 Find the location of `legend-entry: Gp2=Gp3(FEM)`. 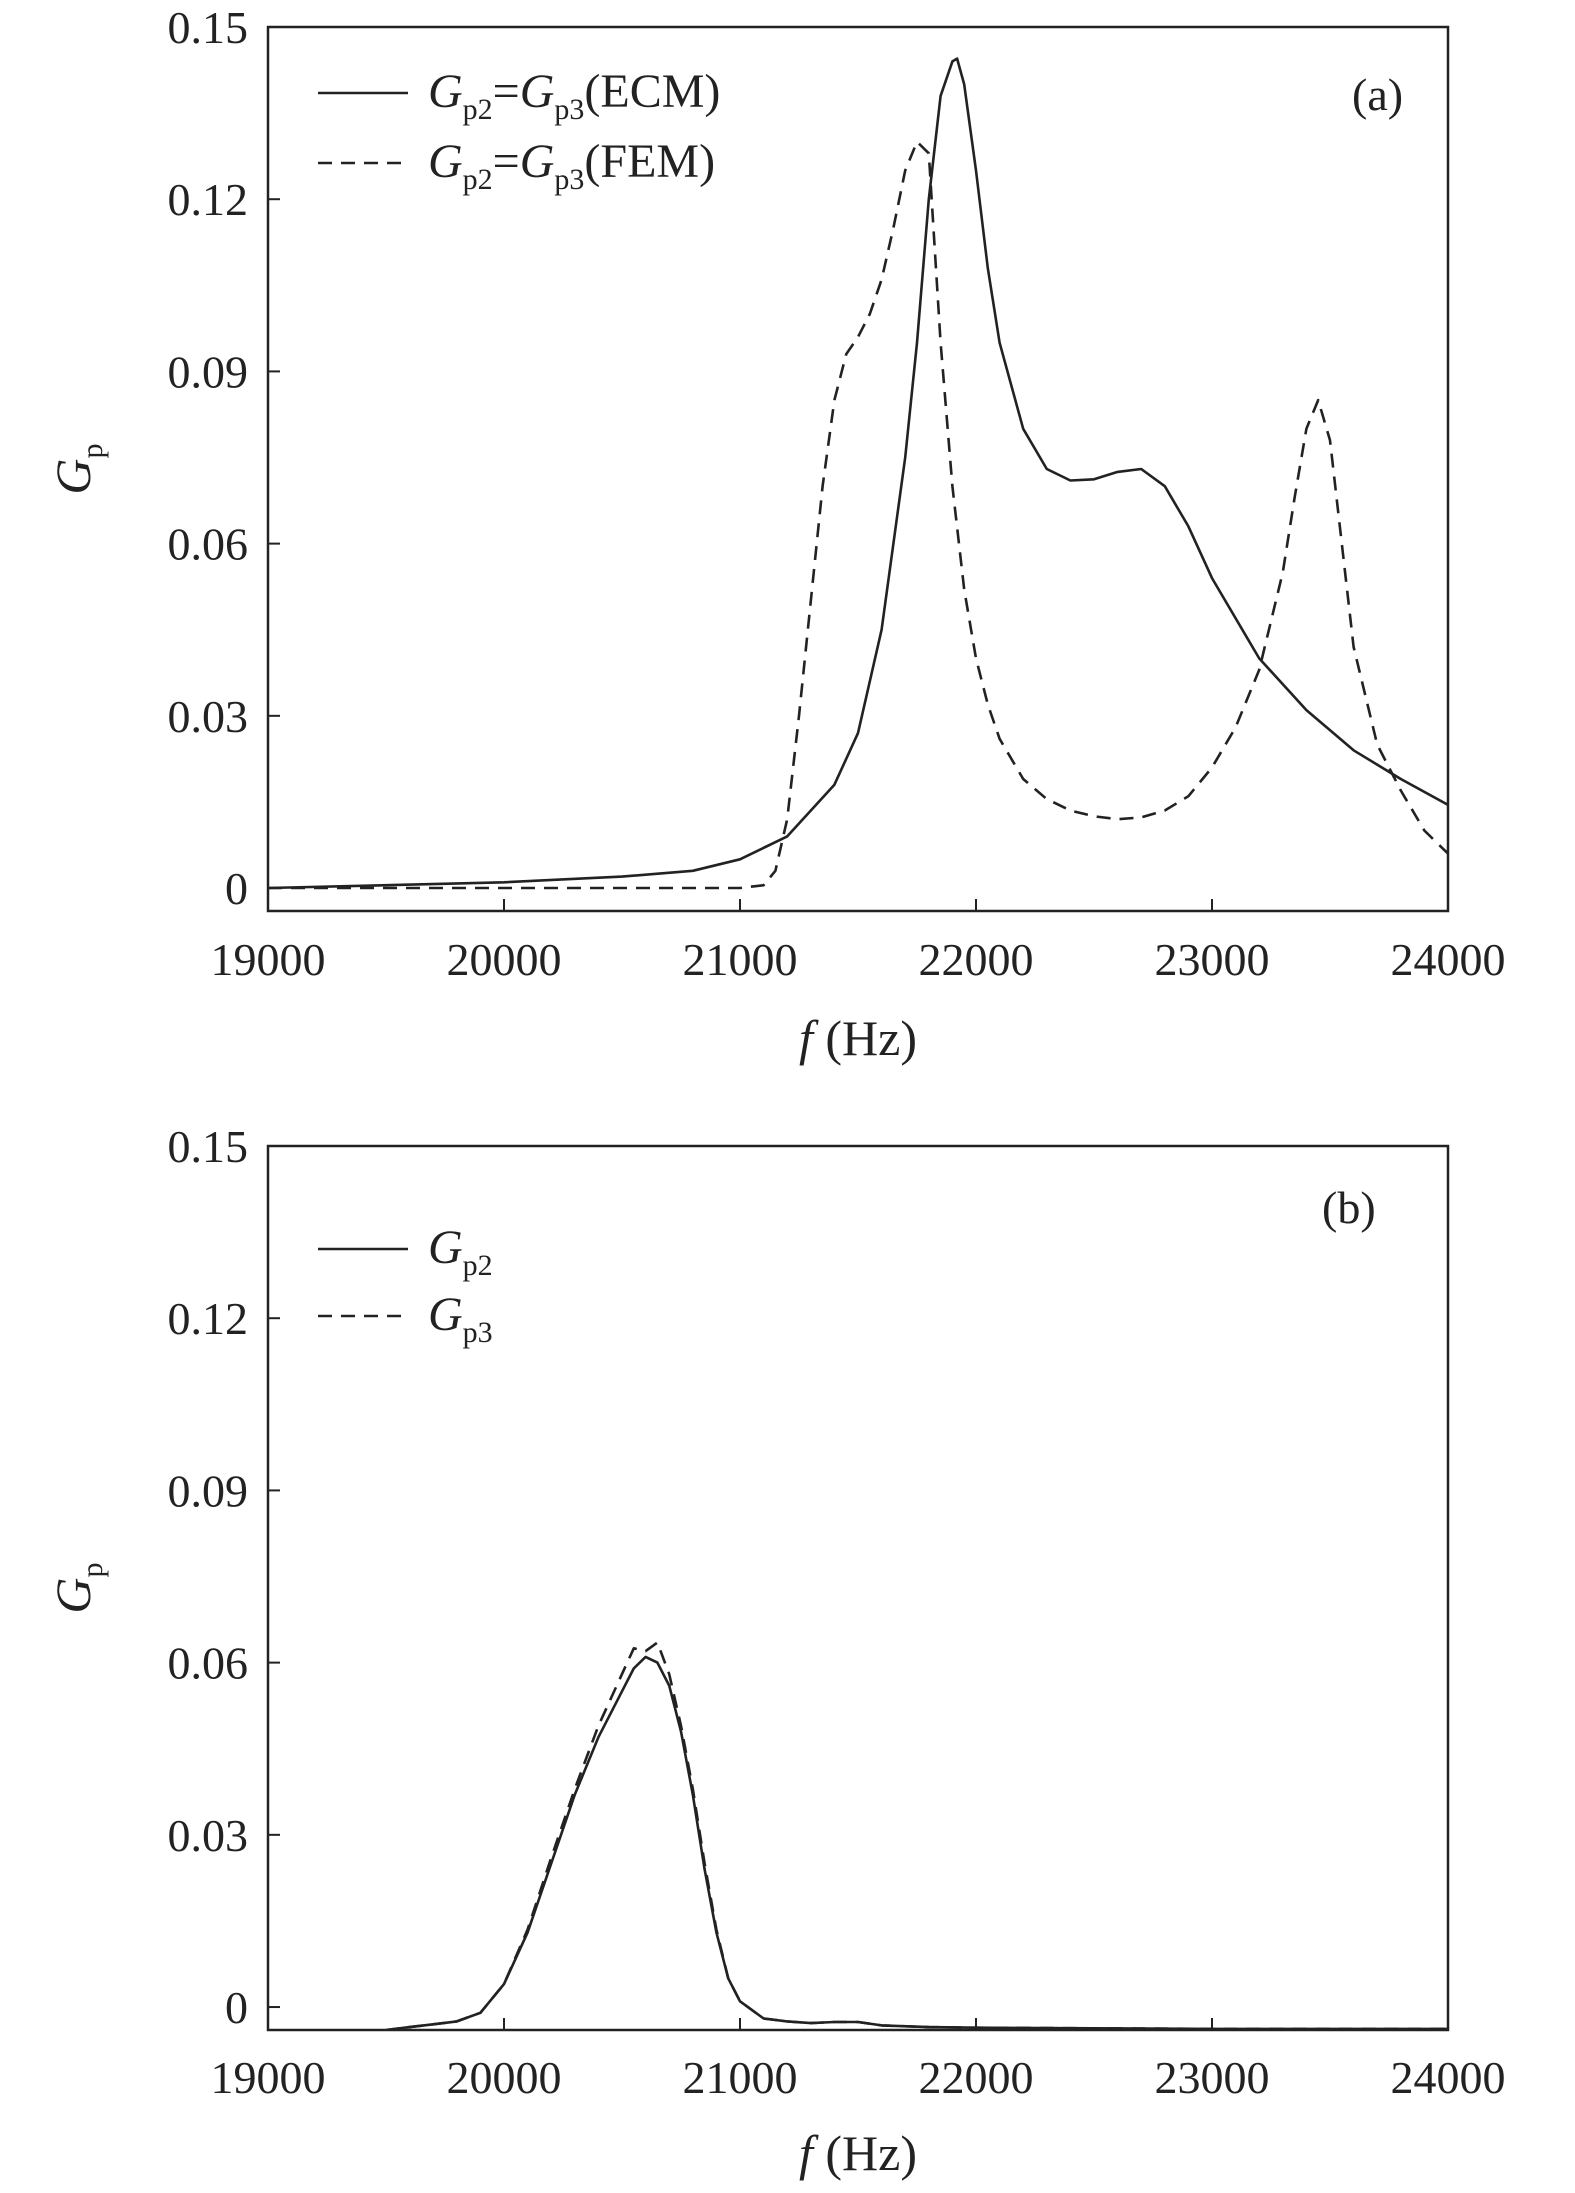

legend-entry: Gp2=Gp3(FEM) is located at coordinates (571, 165).